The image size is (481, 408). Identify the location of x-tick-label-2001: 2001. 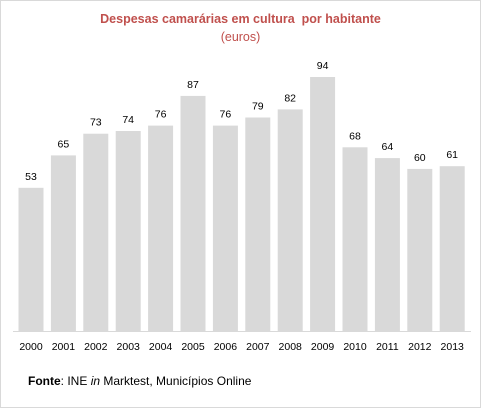
(64, 347).